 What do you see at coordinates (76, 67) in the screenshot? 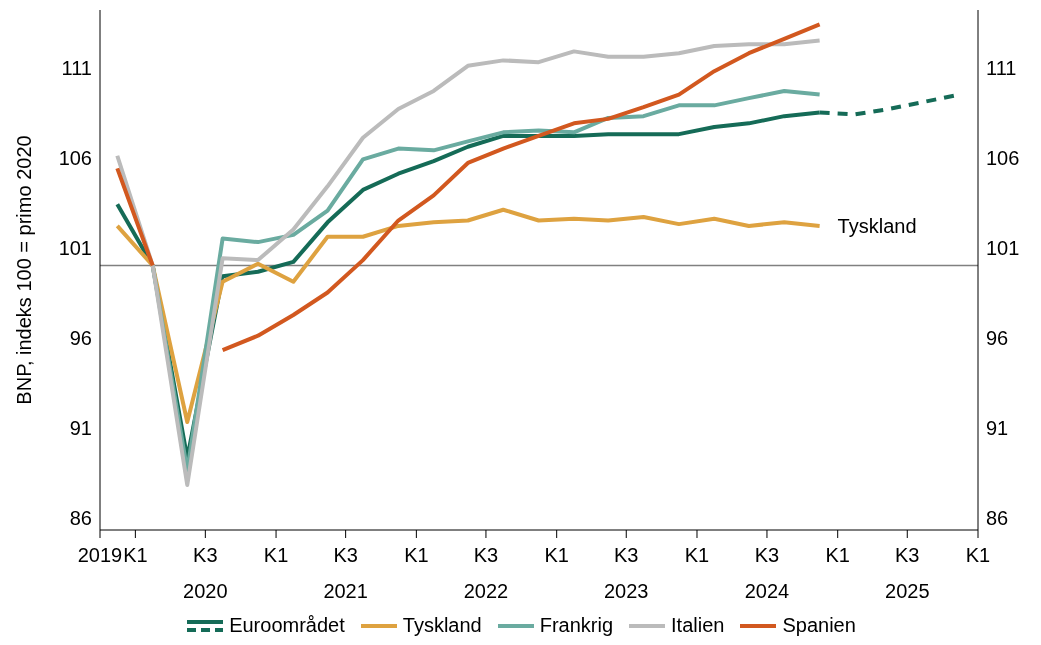
I see `y-tick-label: 111` at bounding box center [76, 67].